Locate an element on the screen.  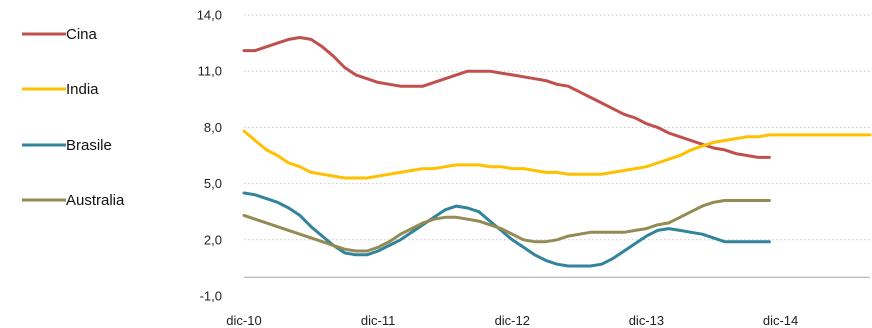
x-tick-label: dic-14 is located at coordinates (780, 320).